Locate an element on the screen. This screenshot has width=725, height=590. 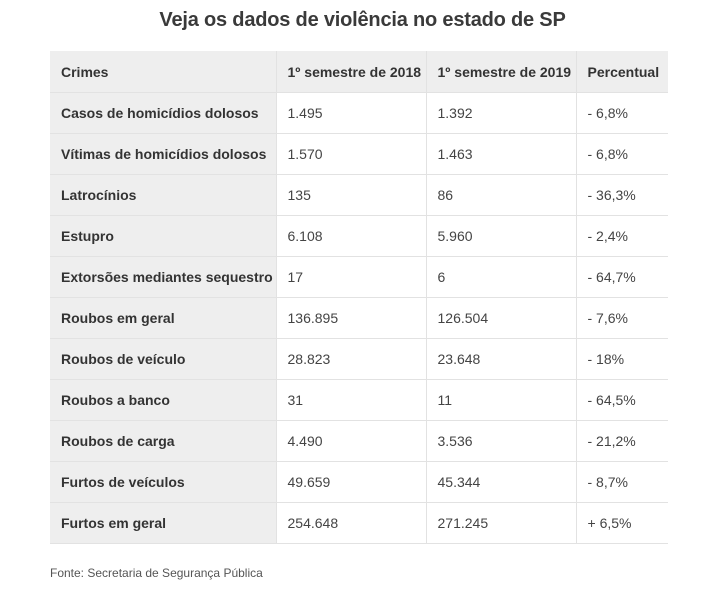
crime-name-cell: Roubos a banco is located at coordinates (163, 400).